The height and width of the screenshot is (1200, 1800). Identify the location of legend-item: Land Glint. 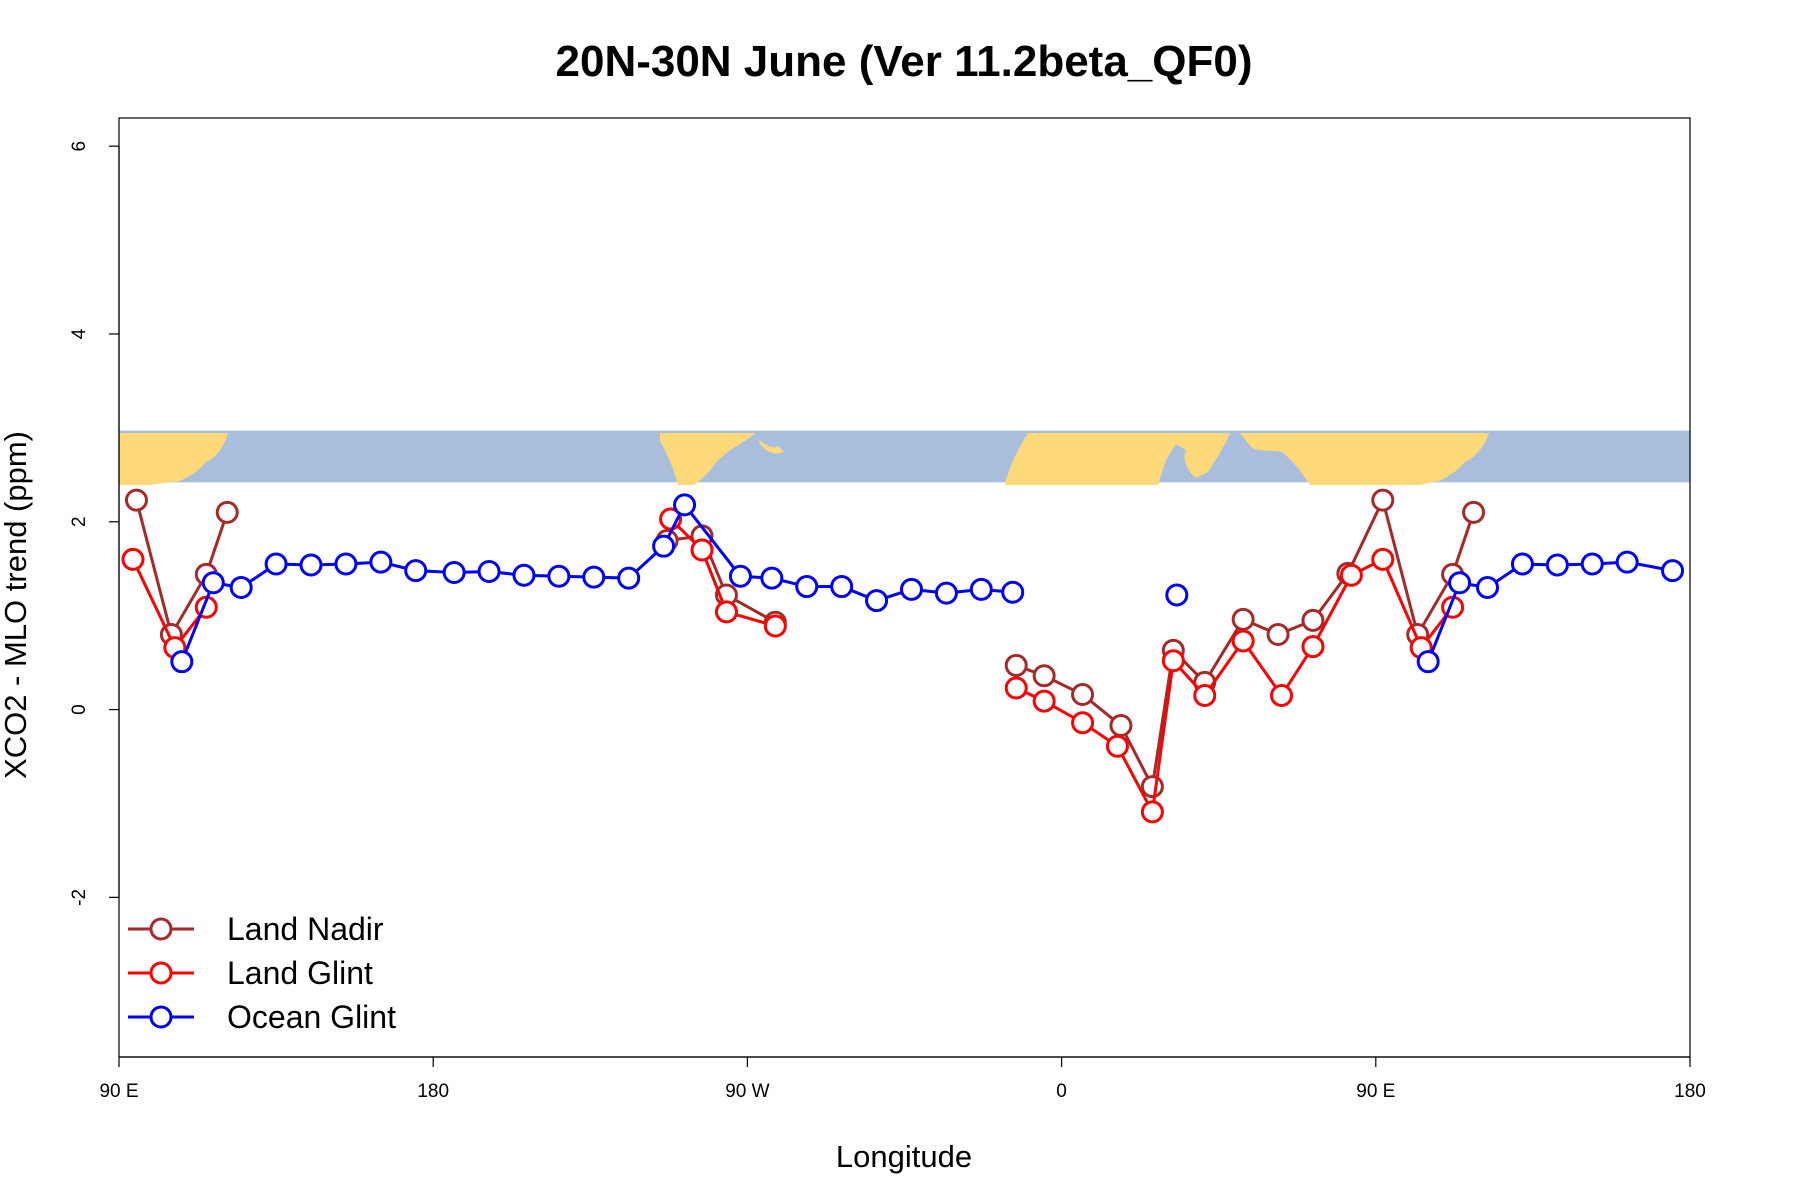
(250, 973).